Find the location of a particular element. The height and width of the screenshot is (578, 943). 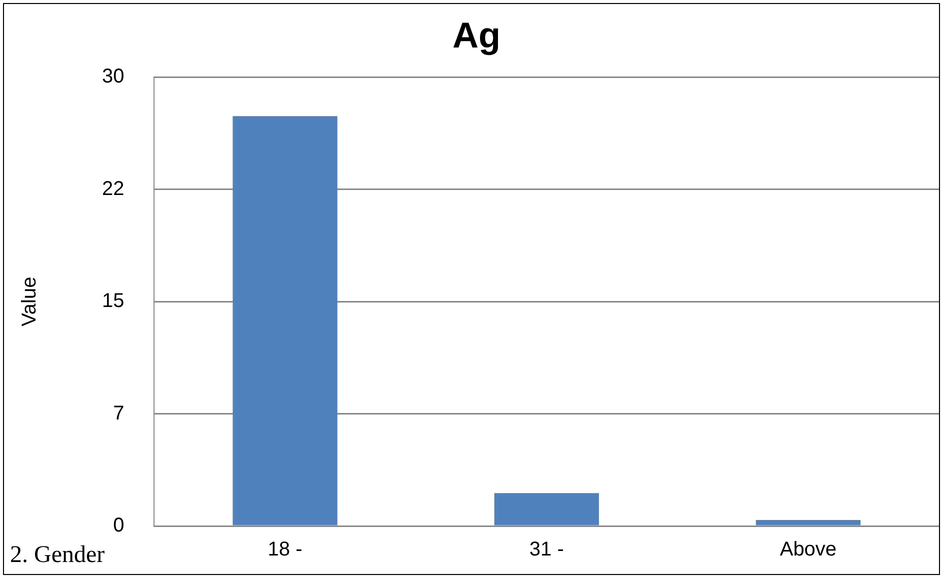

chart-title: Ag is located at coordinates (476, 35).